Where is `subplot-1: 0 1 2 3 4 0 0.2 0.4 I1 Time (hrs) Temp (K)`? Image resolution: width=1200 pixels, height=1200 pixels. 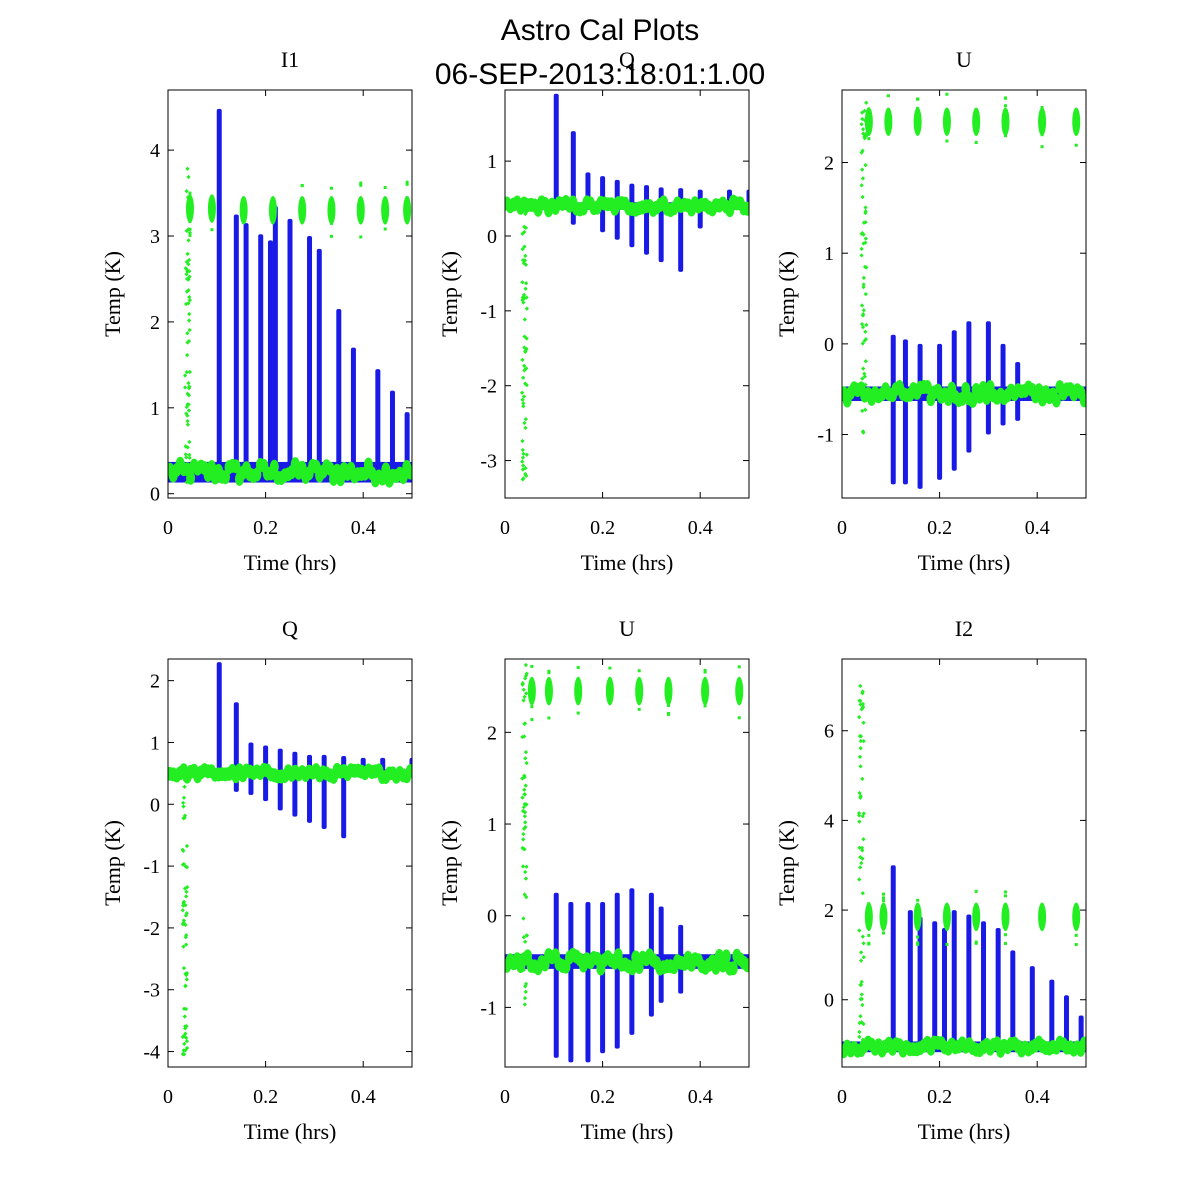
subplot-1: 0 1 2 3 4 0 0.2 0.4 I1 Time (hrs) Temp (K) is located at coordinates (256, 311).